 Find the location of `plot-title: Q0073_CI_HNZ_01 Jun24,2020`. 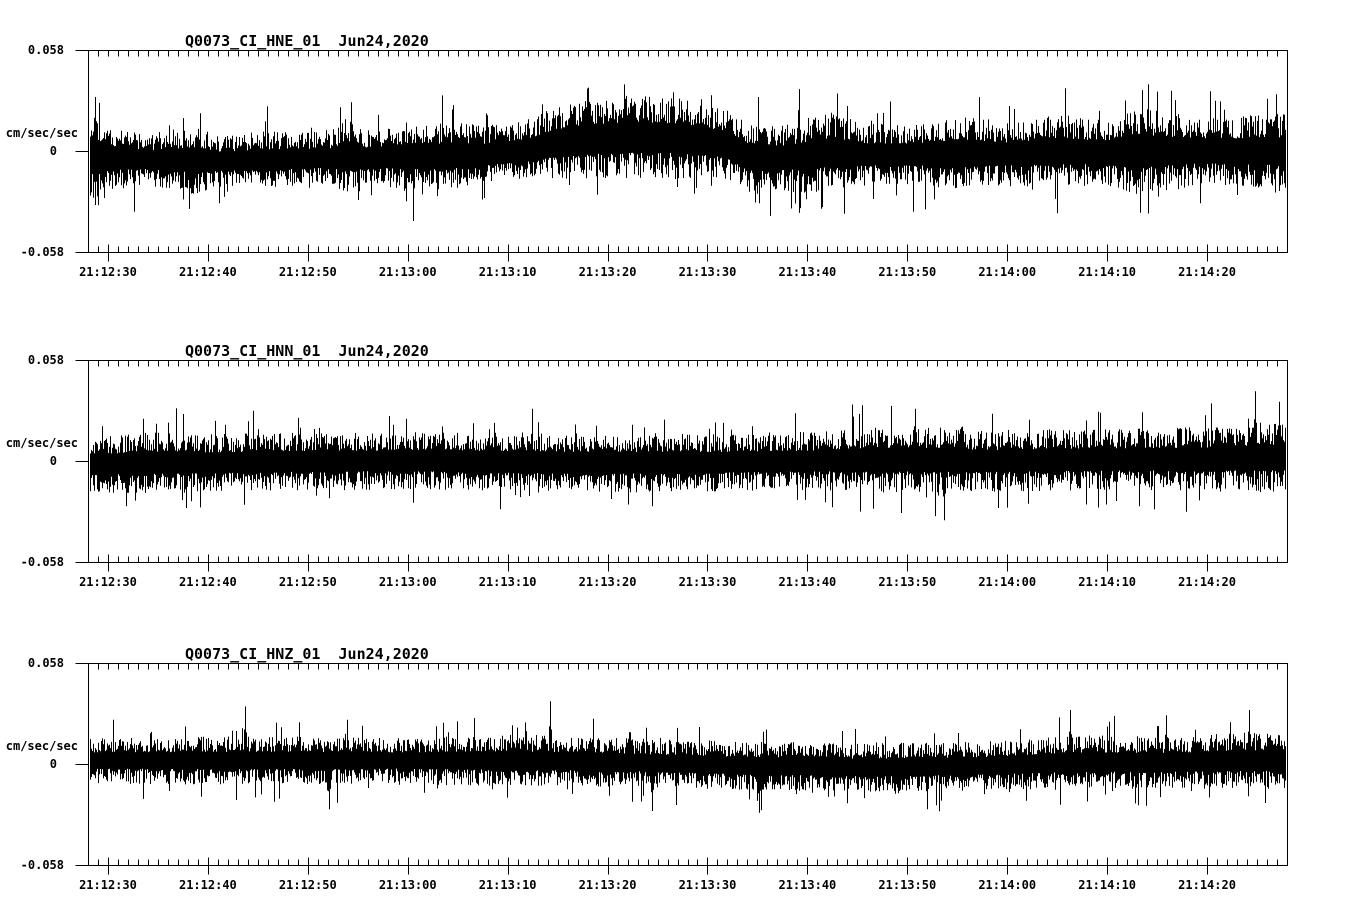

plot-title: Q0073_CI_HNZ_01 Jun24,2020 is located at coordinates (307, 654).